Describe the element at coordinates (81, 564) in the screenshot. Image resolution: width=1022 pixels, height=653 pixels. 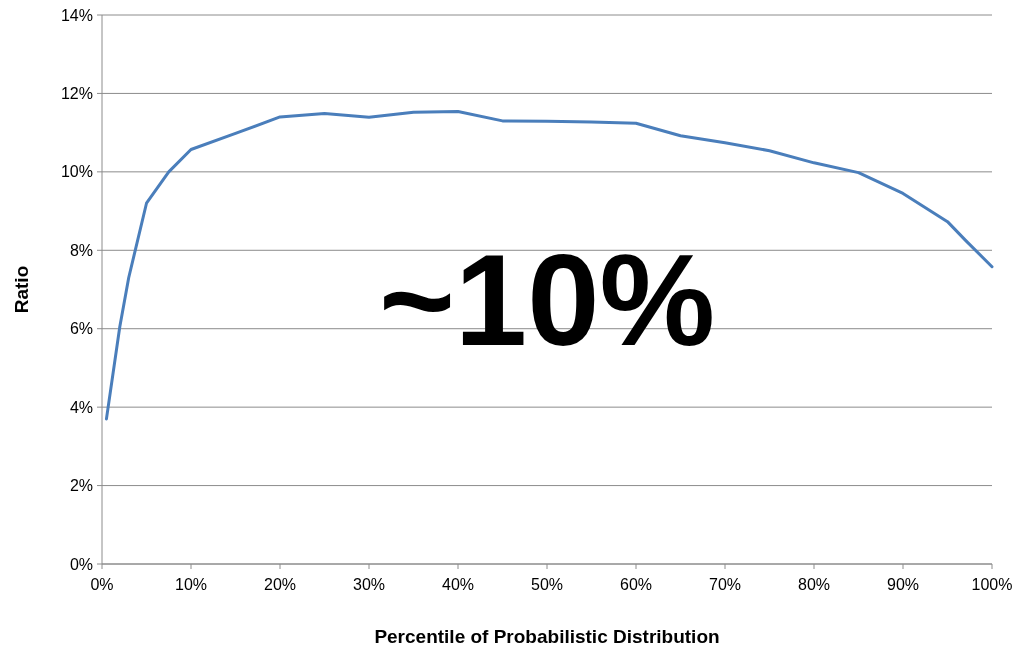
I see `y-tick-label: 0%` at that location.